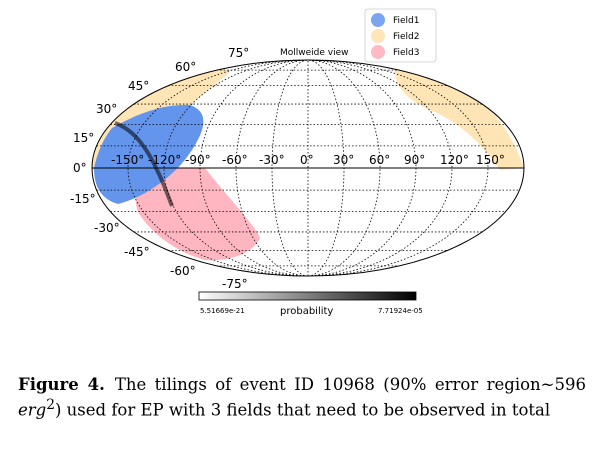  What do you see at coordinates (459, 117) in the screenshot?
I see `field2-region-right` at bounding box center [459, 117].